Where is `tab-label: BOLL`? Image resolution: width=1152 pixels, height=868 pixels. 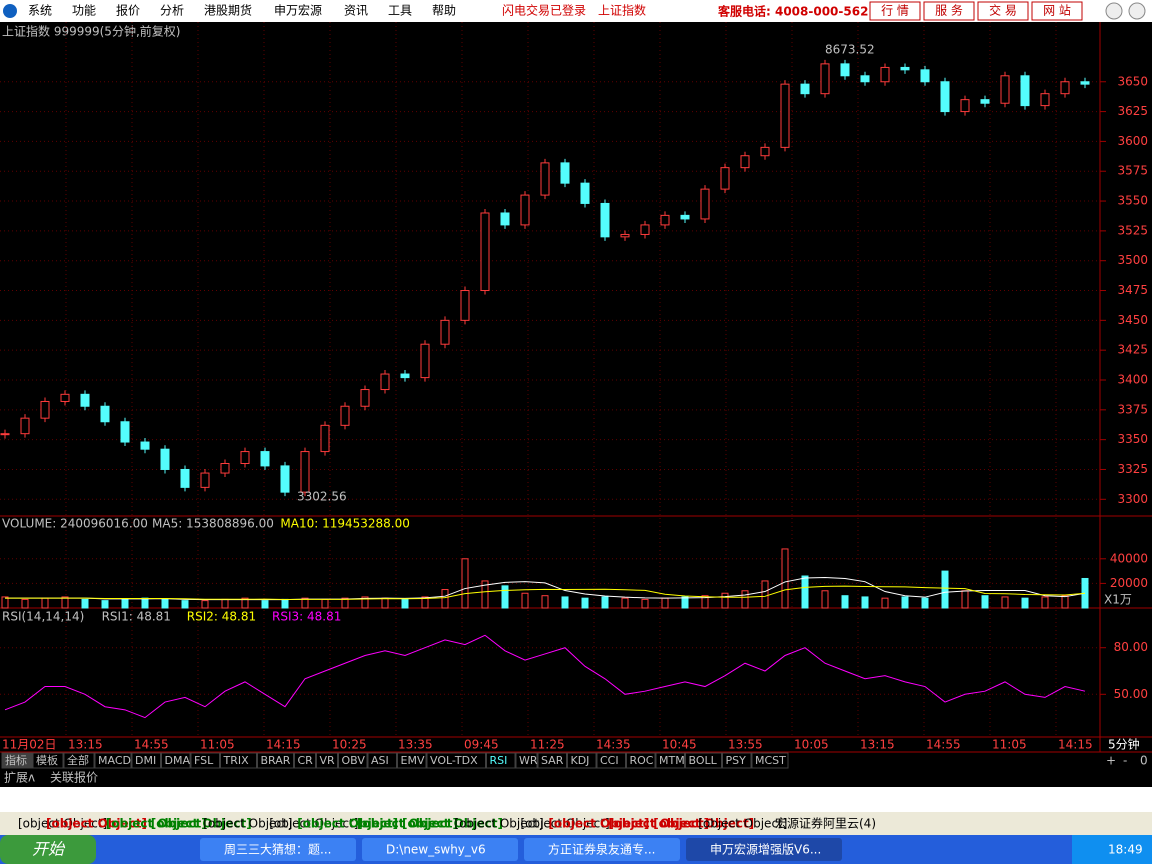 tab-label: BOLL is located at coordinates (703, 760).